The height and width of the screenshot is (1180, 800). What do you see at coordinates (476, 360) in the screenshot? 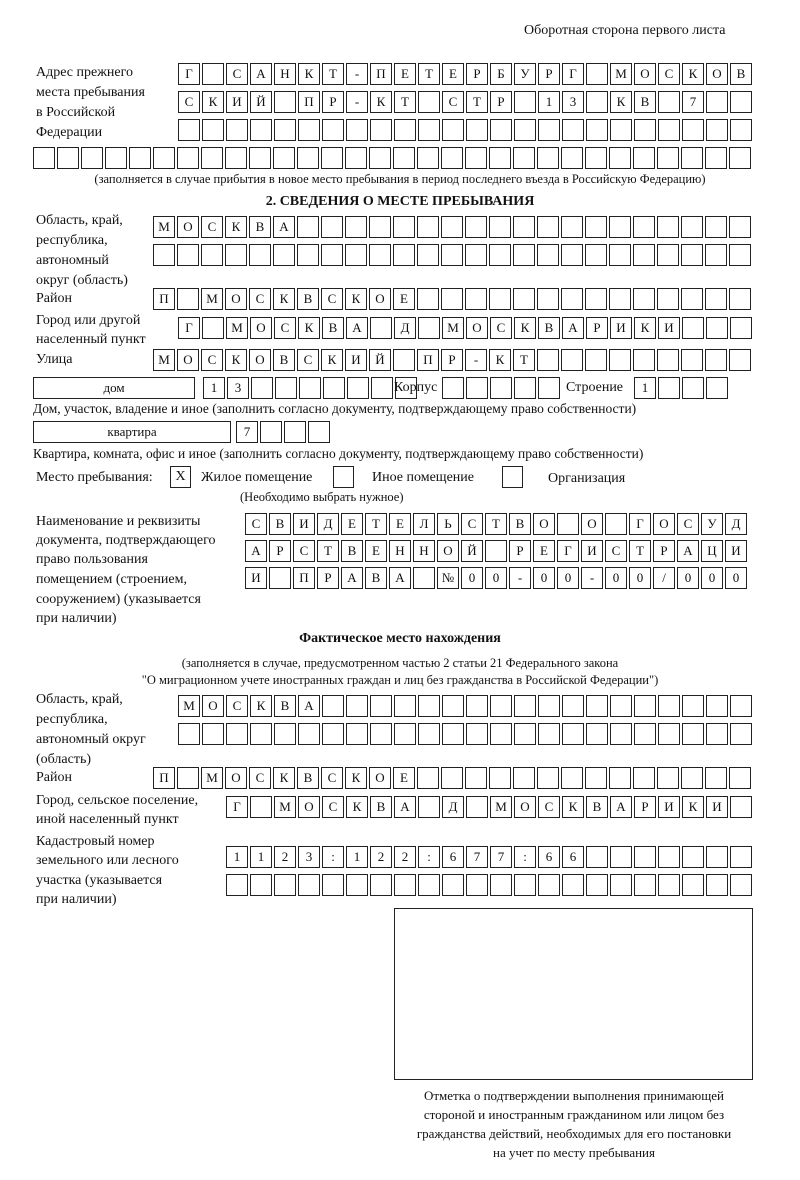
I see `char-cell: -` at bounding box center [476, 360].